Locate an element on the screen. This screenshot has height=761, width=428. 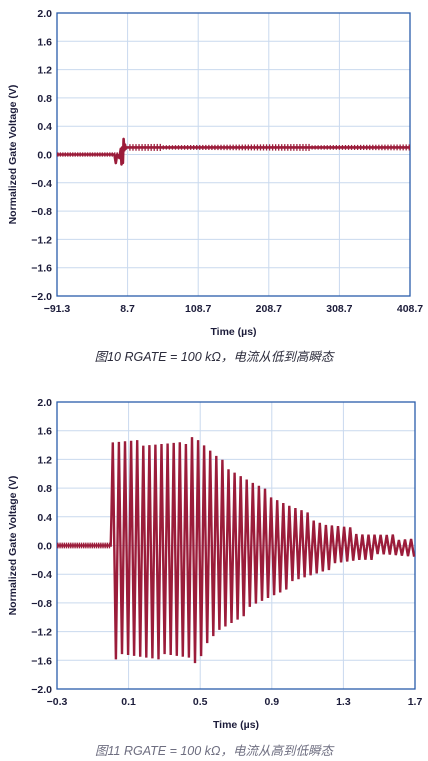
x-tick-label: 208.7 is located at coordinates (269, 309).